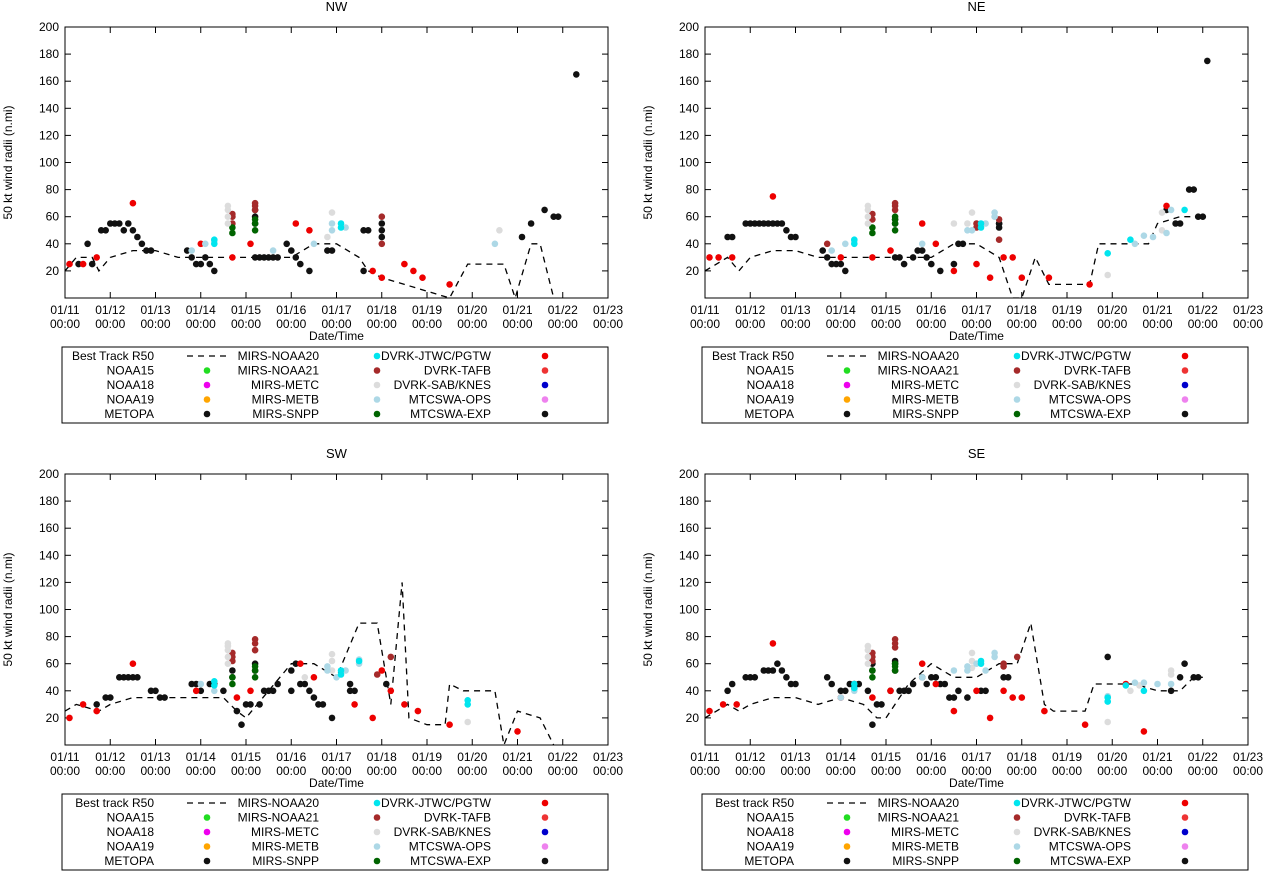 The image size is (1267, 871). What do you see at coordinates (337, 453) in the screenshot?
I see `chart-title: SW` at bounding box center [337, 453].